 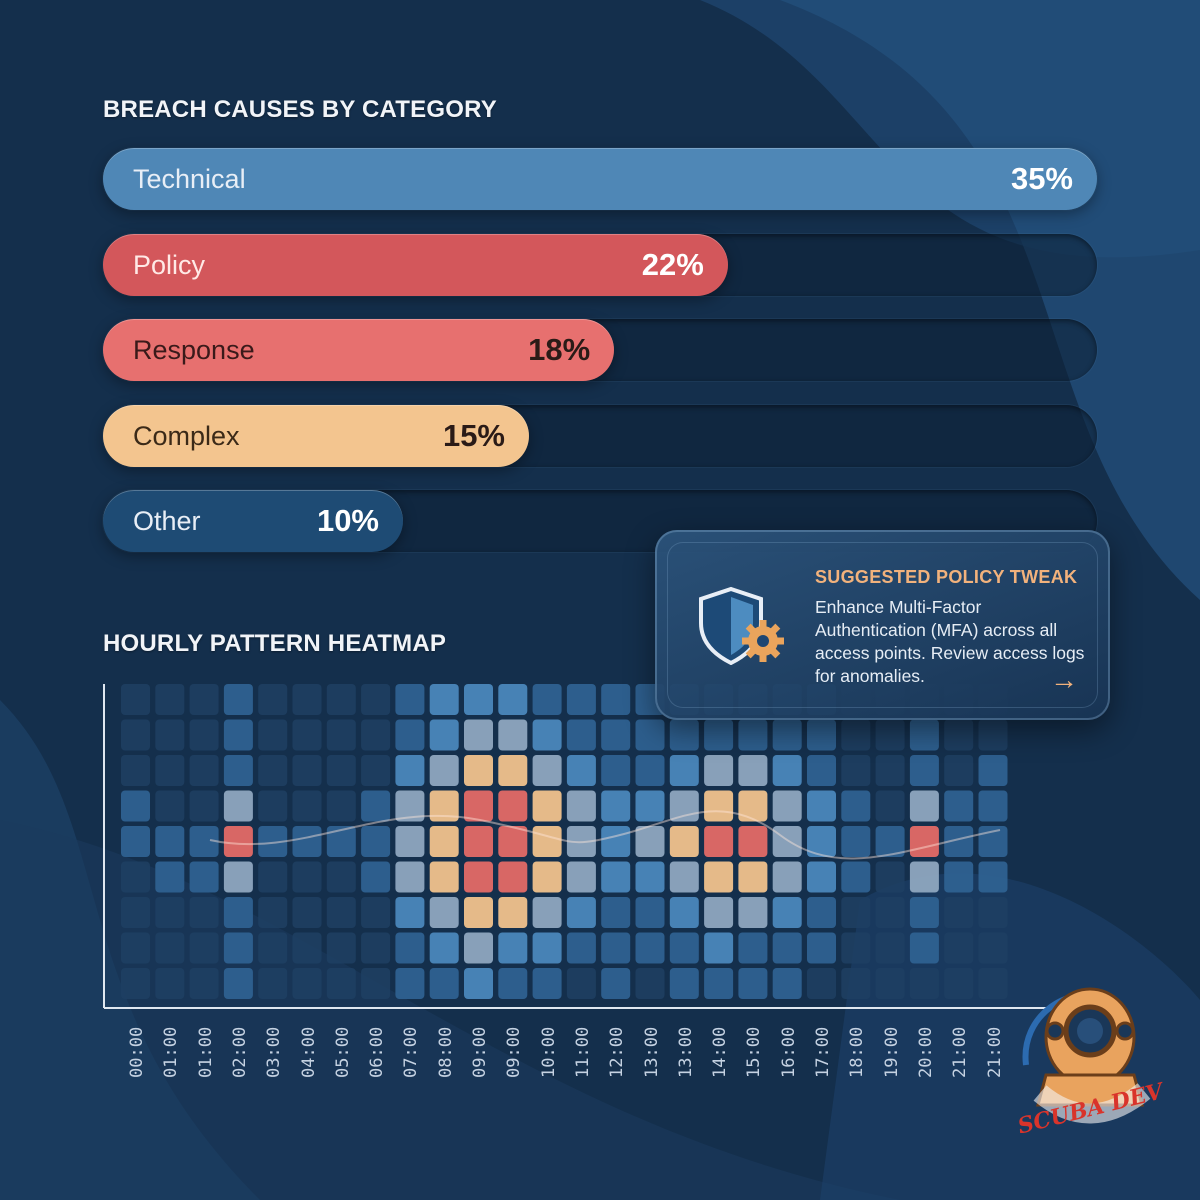 What do you see at coordinates (347, 520) in the screenshot?
I see `bar-value-label: 10%` at bounding box center [347, 520].